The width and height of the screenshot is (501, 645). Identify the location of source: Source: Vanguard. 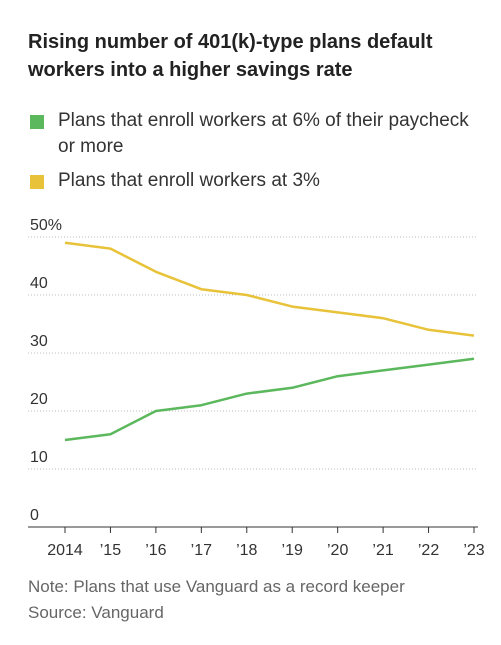
(96, 612).